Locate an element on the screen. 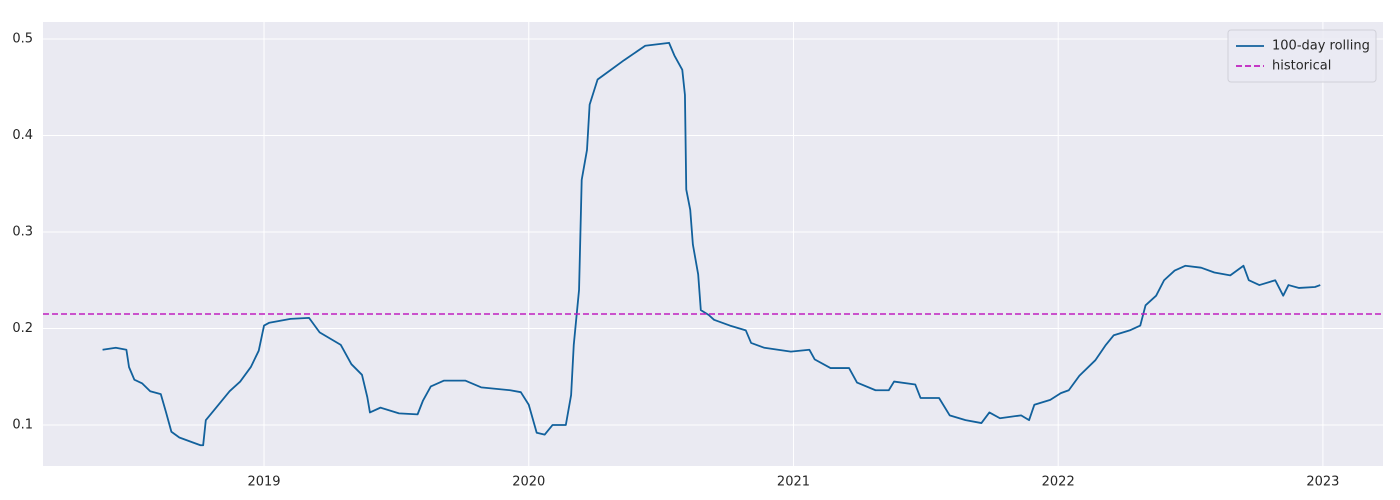 This screenshot has width=1400, height=500. legend: 100-day rolling historical is located at coordinates (1302, 56).